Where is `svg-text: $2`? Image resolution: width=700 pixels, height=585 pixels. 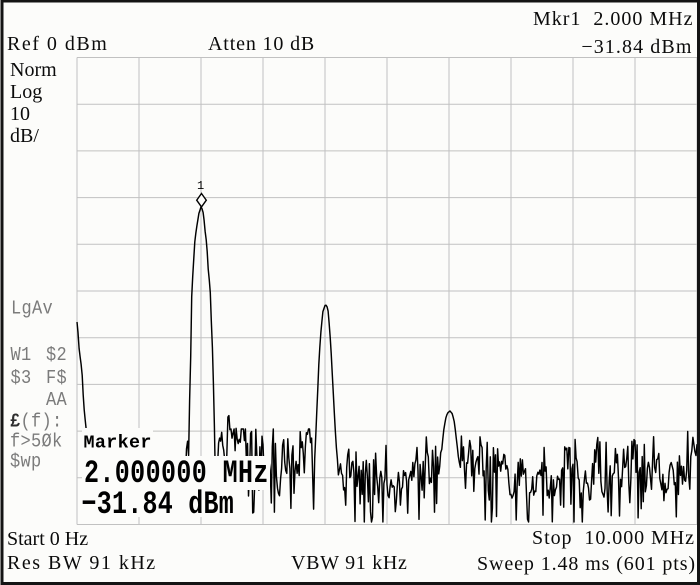 svg-text: $2 is located at coordinates (56, 355).